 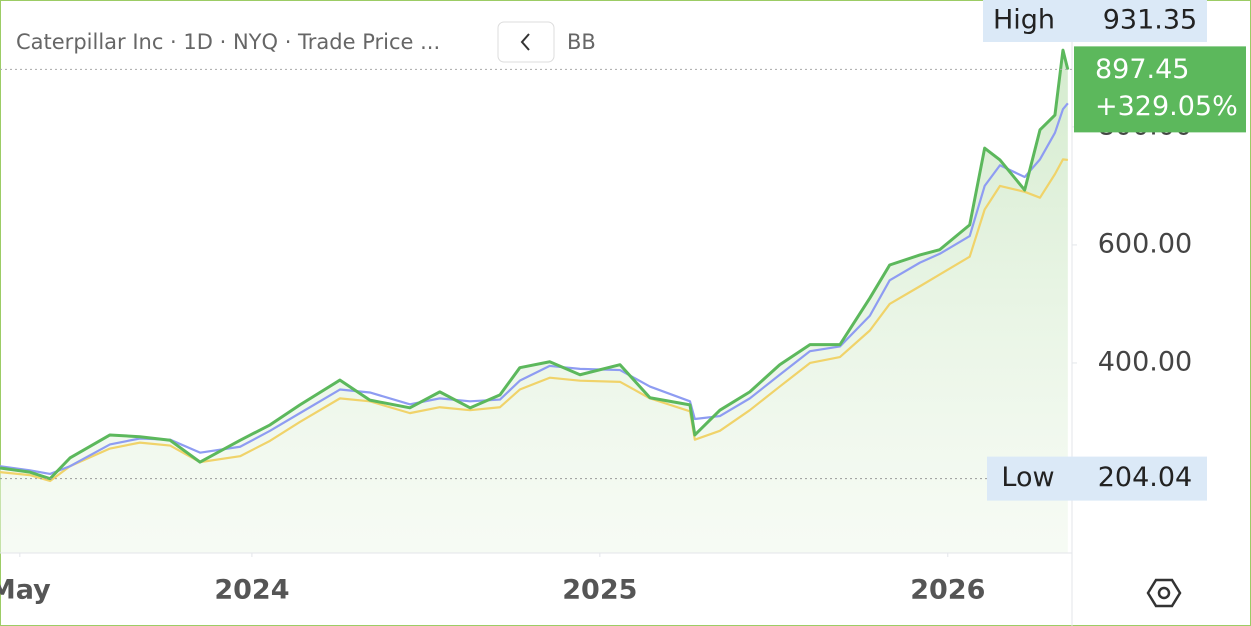 What do you see at coordinates (581, 42) in the screenshot?
I see `indicator-label: BB` at bounding box center [581, 42].